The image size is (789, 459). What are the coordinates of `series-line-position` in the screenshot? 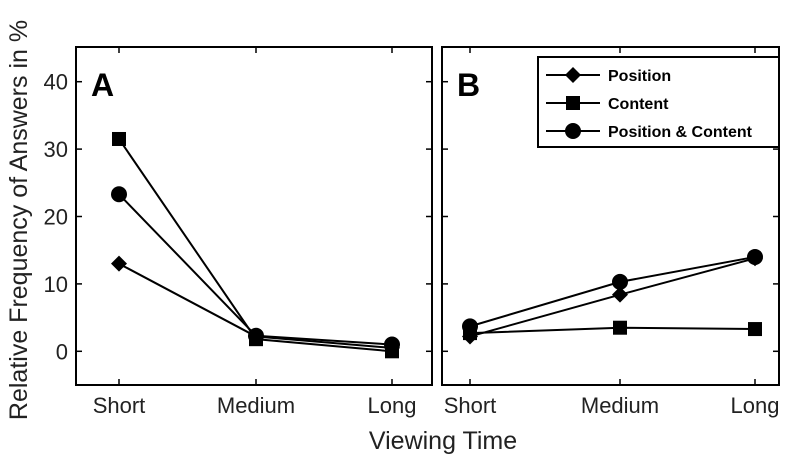 It's located at (612, 297).